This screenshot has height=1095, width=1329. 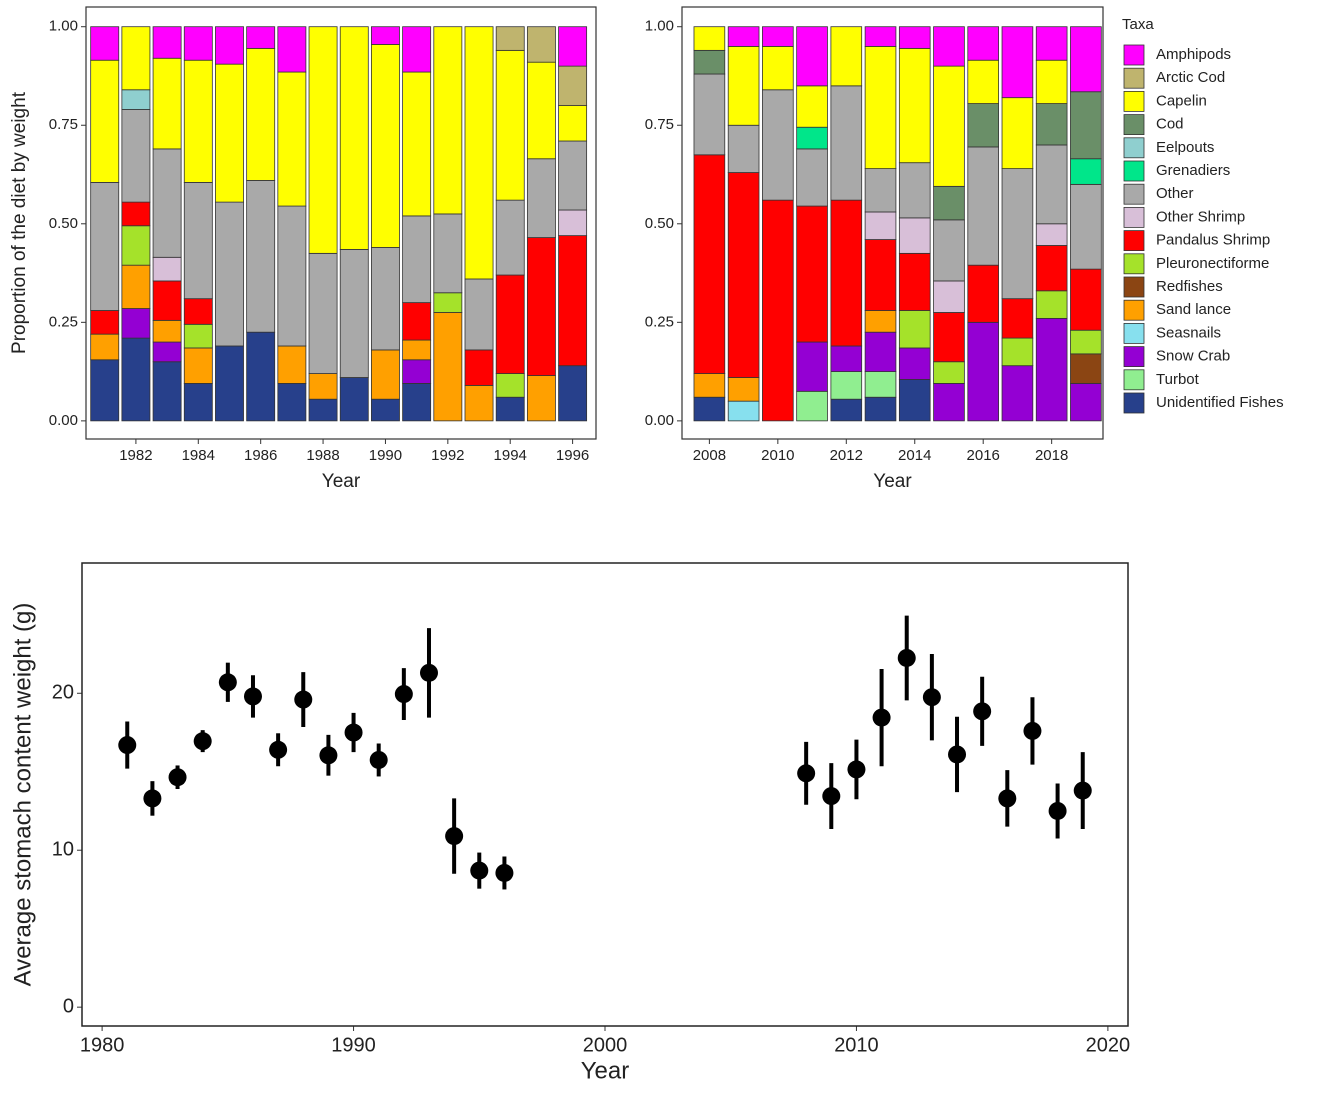 I want to click on legend-label: Cod, so click(x=1170, y=124).